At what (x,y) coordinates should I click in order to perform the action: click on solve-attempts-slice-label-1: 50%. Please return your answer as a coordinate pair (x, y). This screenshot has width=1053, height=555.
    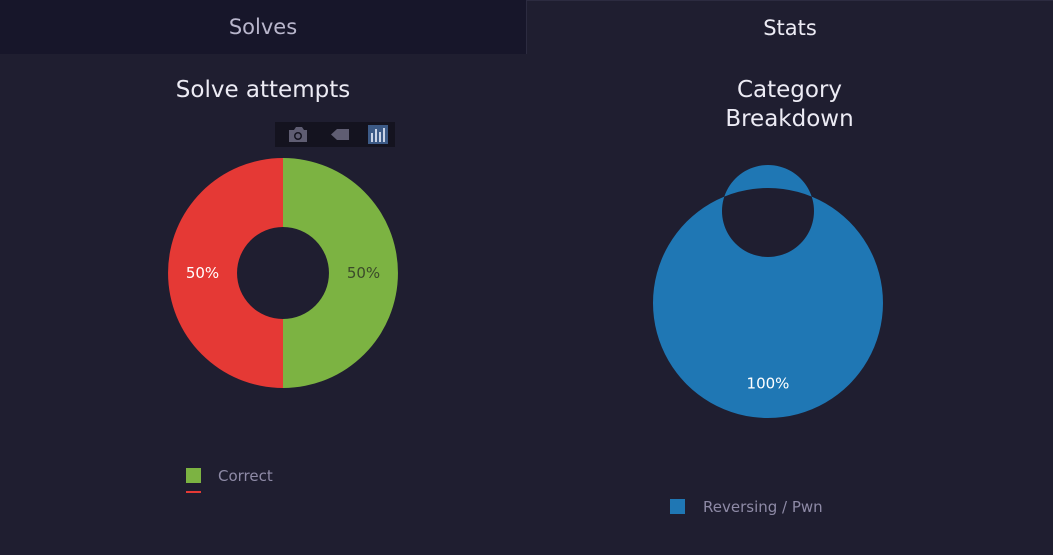
    Looking at the image, I should click on (202, 273).